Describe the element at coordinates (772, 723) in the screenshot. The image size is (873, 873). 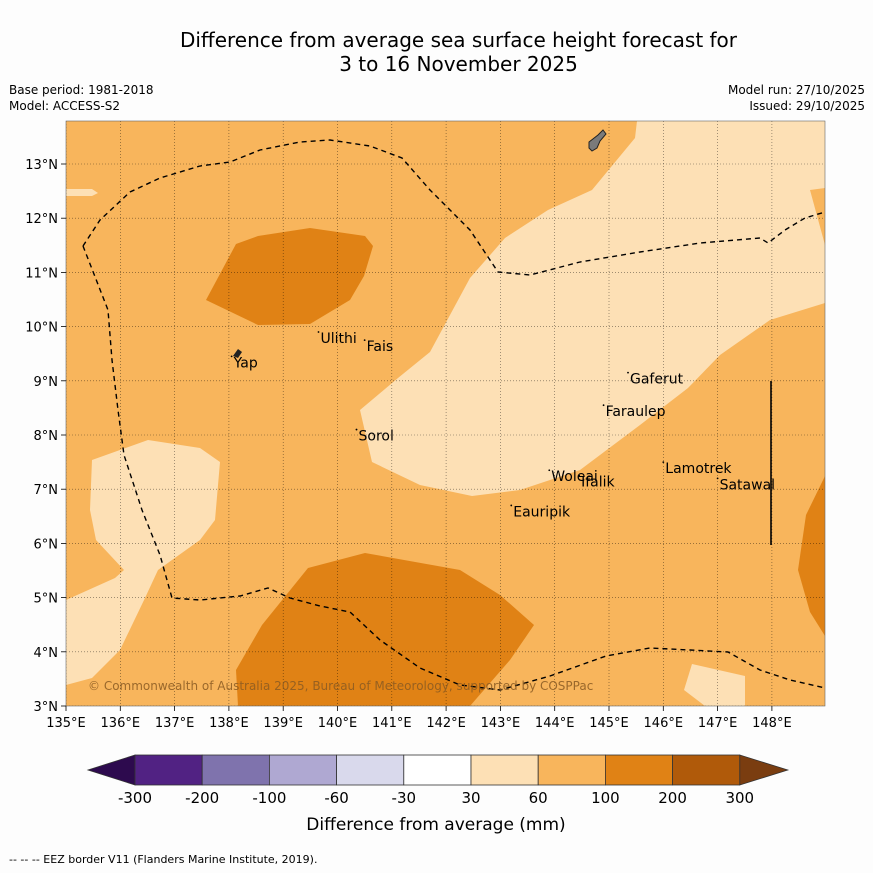
I see `lon-tick-label: 148°E` at that location.